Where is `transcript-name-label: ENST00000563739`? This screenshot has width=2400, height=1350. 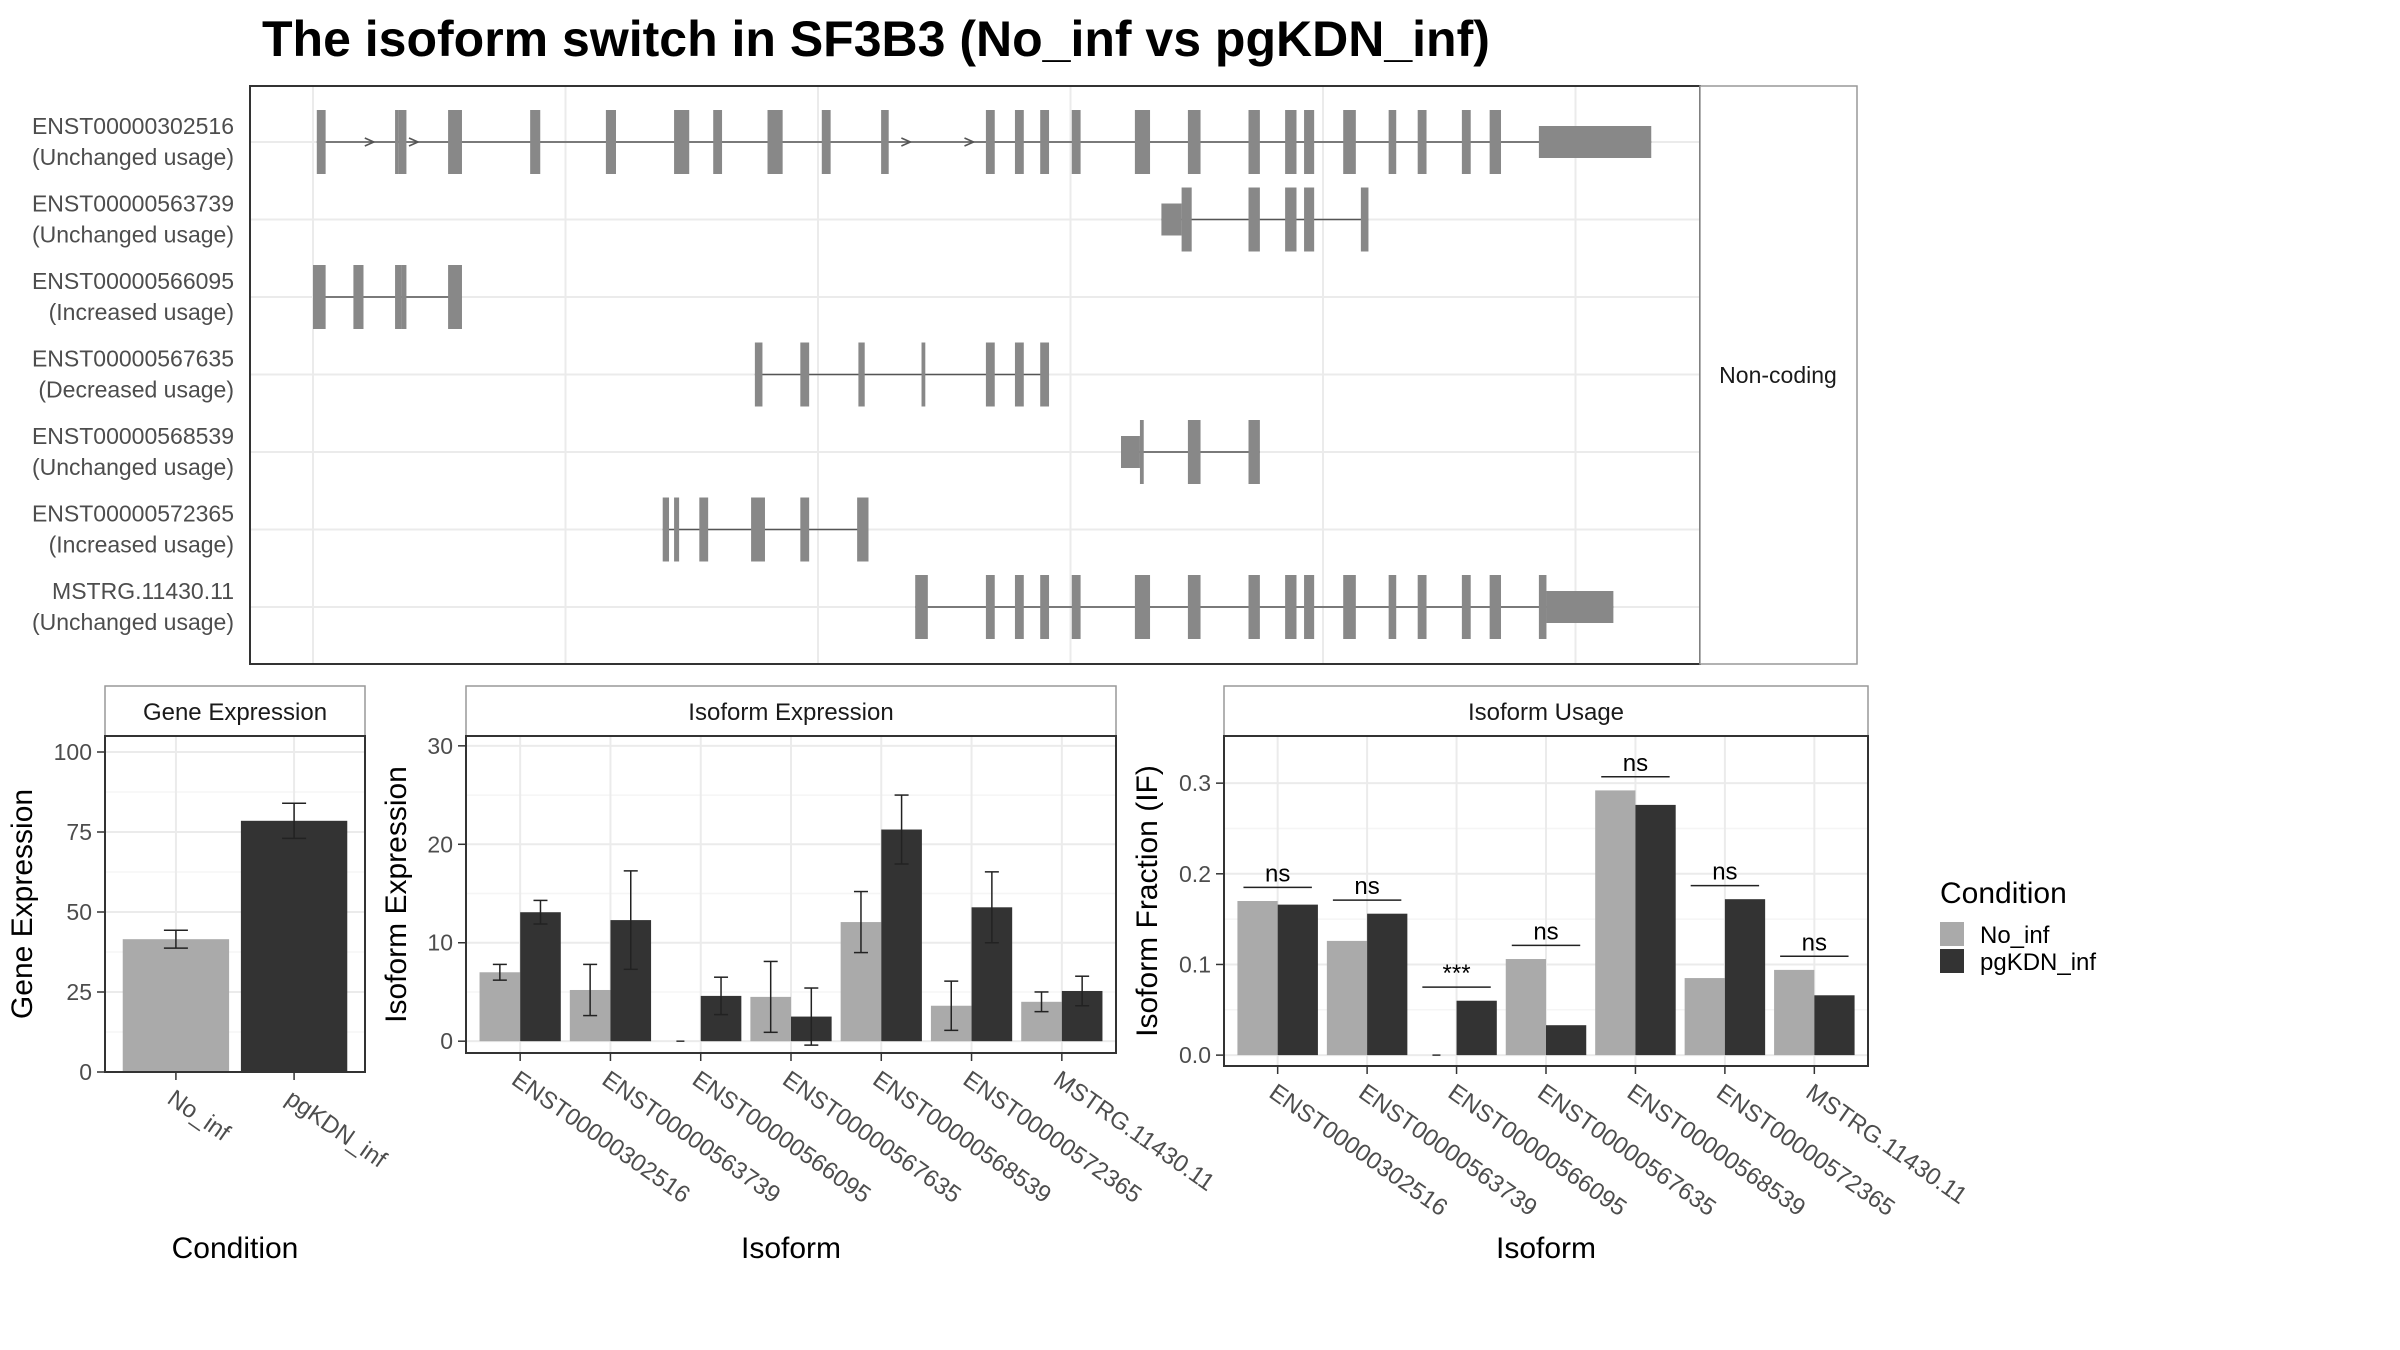 transcript-name-label: ENST00000563739 is located at coordinates (133, 204).